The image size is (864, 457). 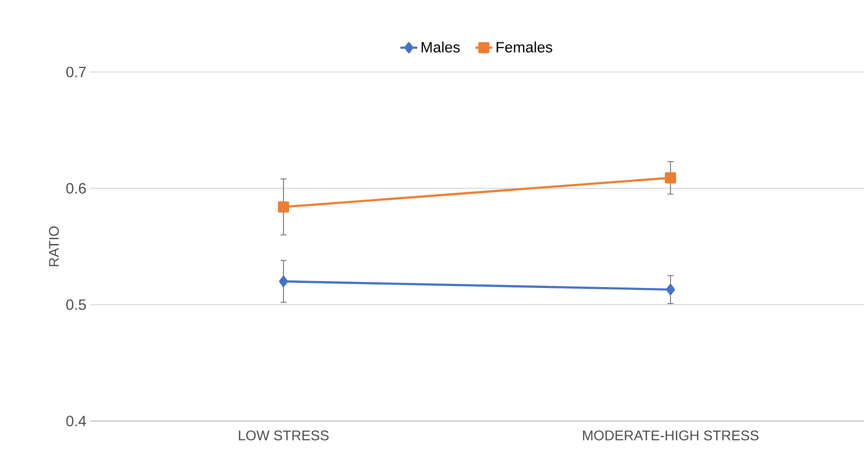 What do you see at coordinates (283, 435) in the screenshot?
I see `x-tick-label: LOW STRESS` at bounding box center [283, 435].